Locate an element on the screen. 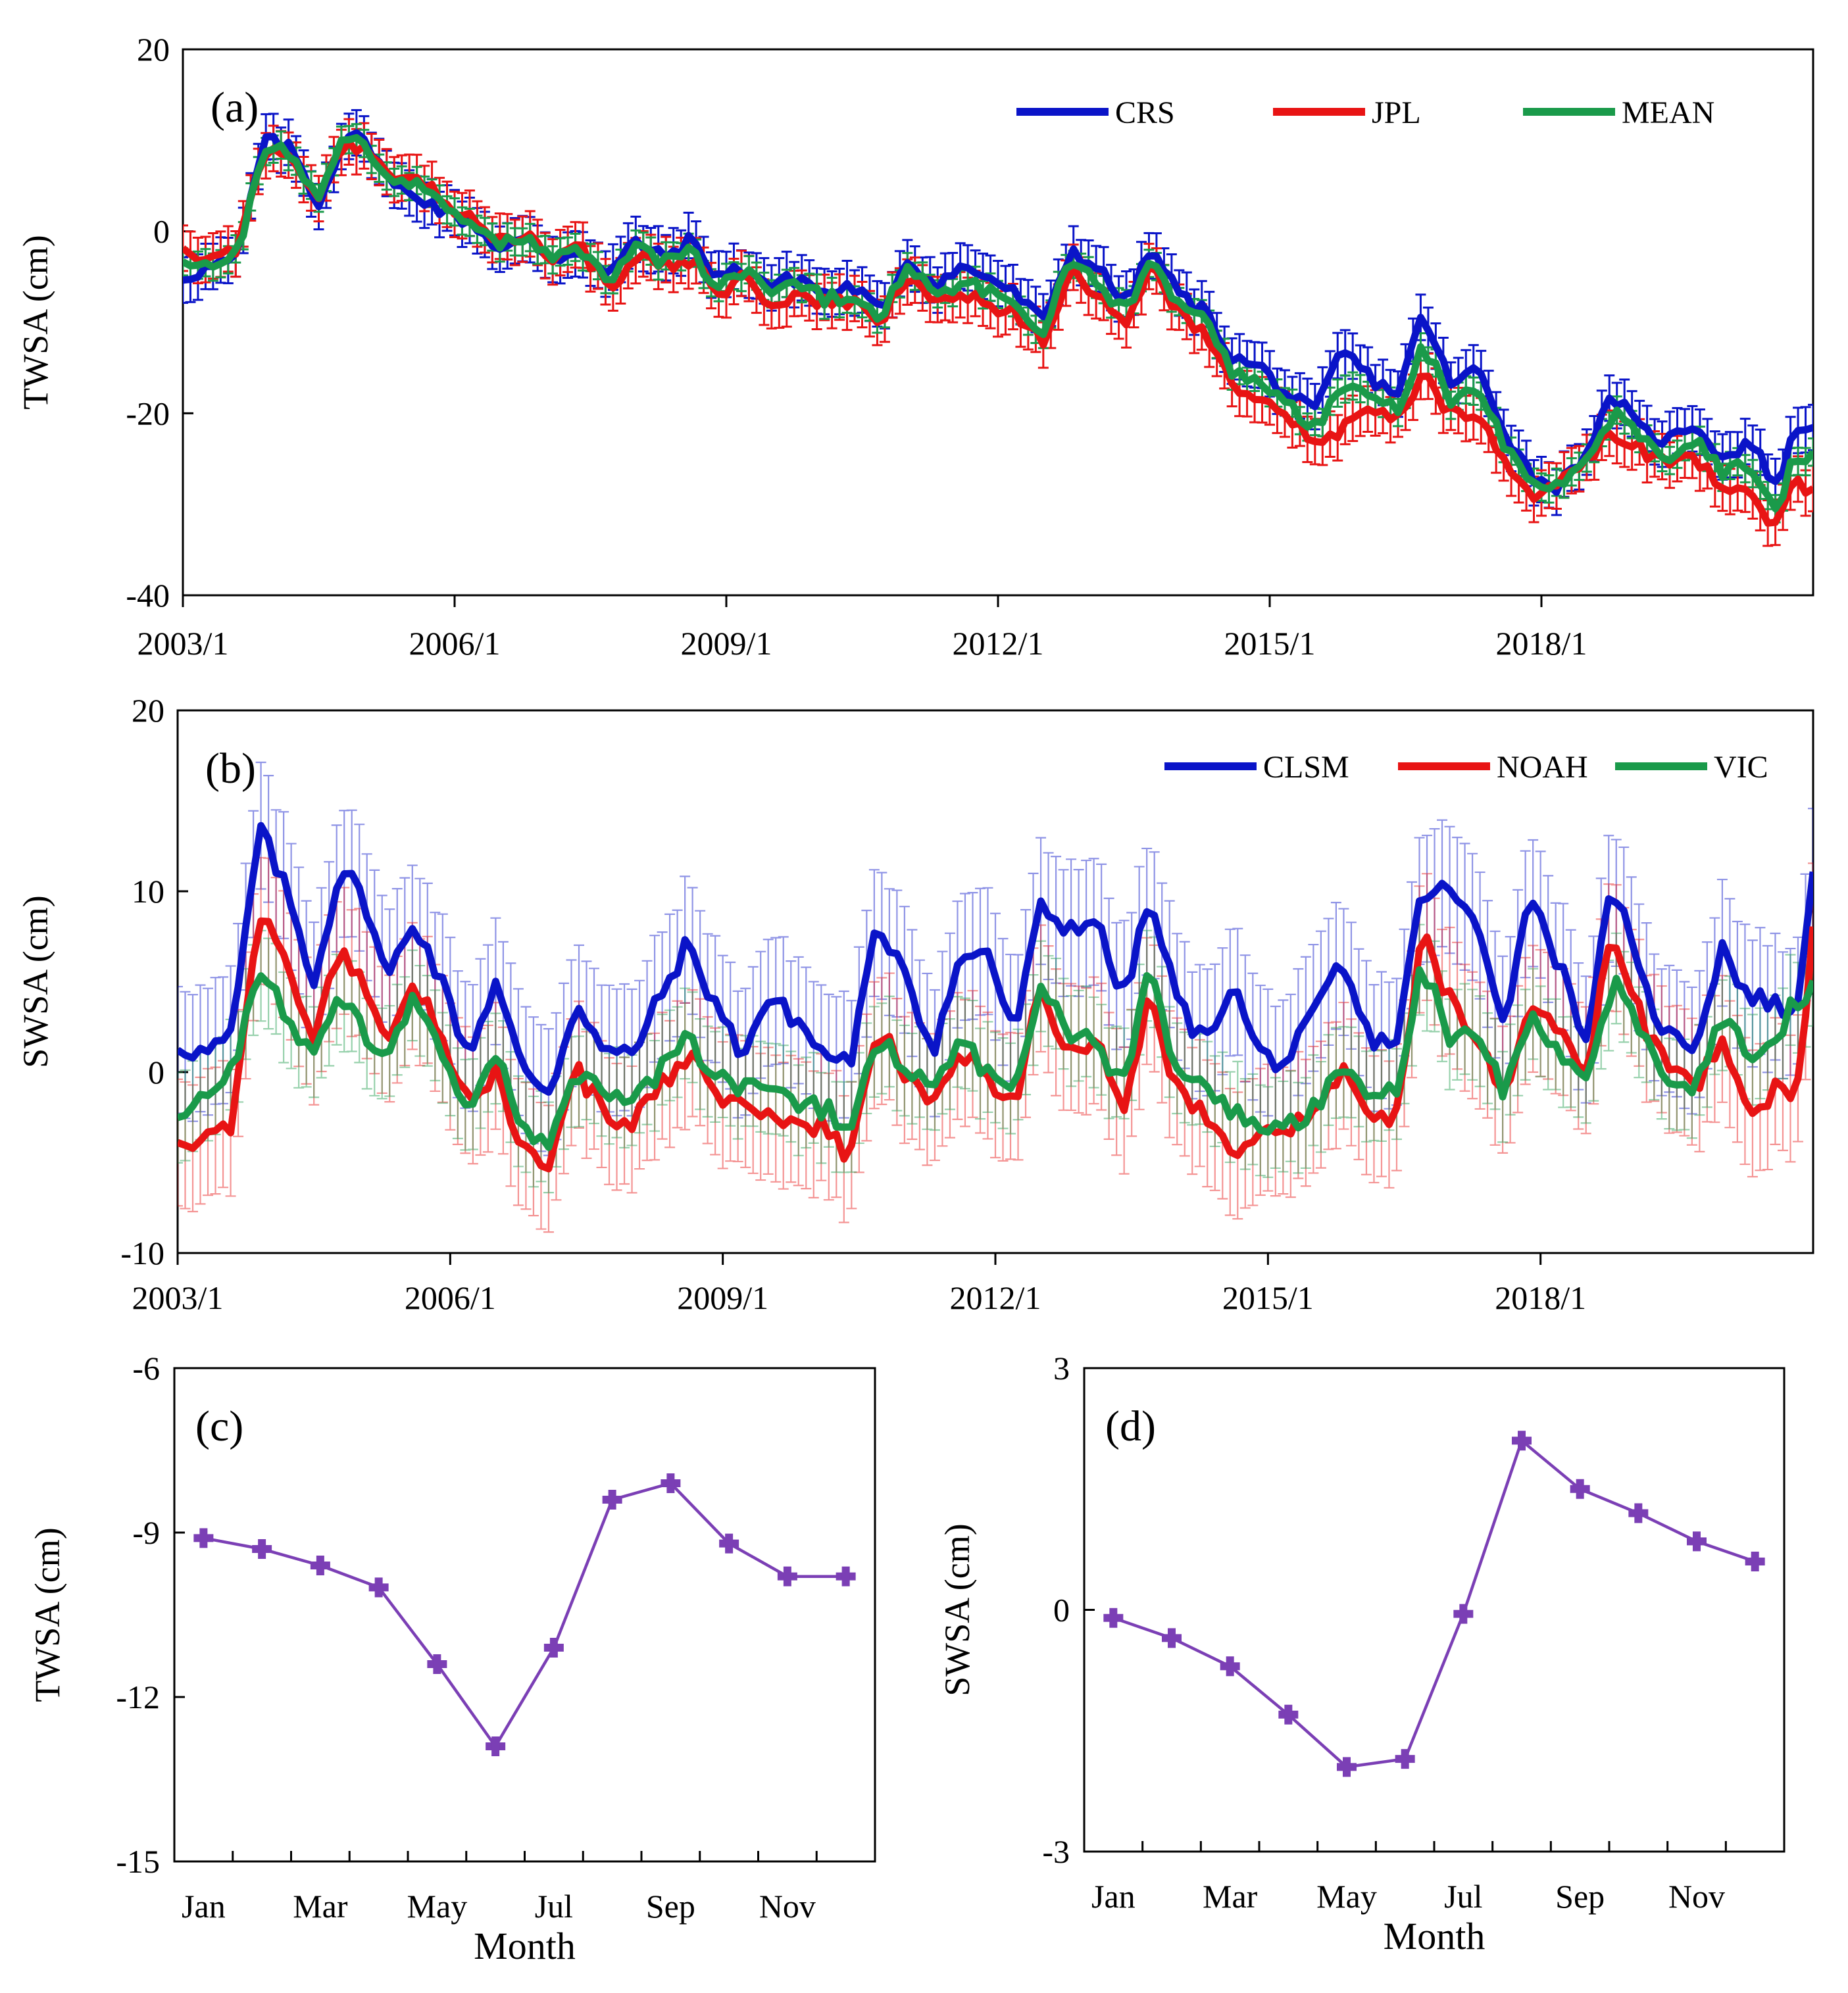  legend-label: MEAN is located at coordinates (1668, 112).